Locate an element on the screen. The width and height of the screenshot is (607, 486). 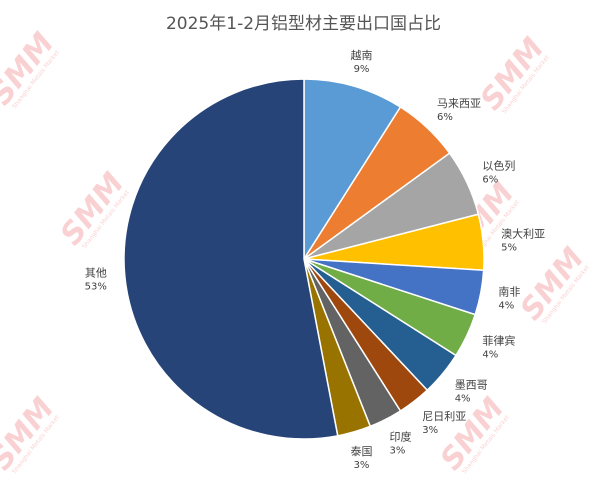
chart-title: 2025年1-2月铝型材主要出口国占比 is located at coordinates (303, 24).